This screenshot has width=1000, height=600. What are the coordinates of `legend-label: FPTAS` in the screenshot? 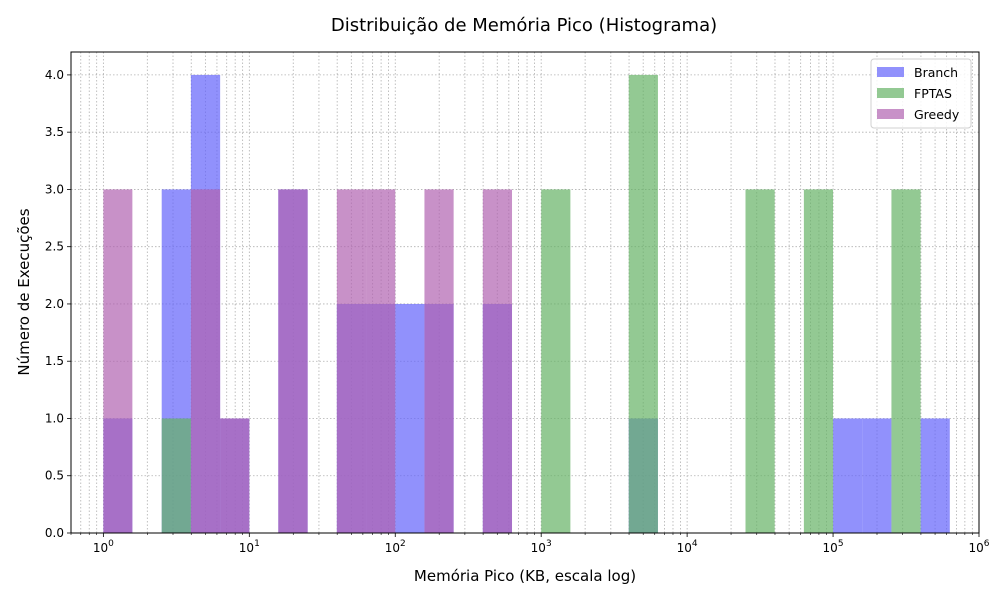 It's located at (933, 93).